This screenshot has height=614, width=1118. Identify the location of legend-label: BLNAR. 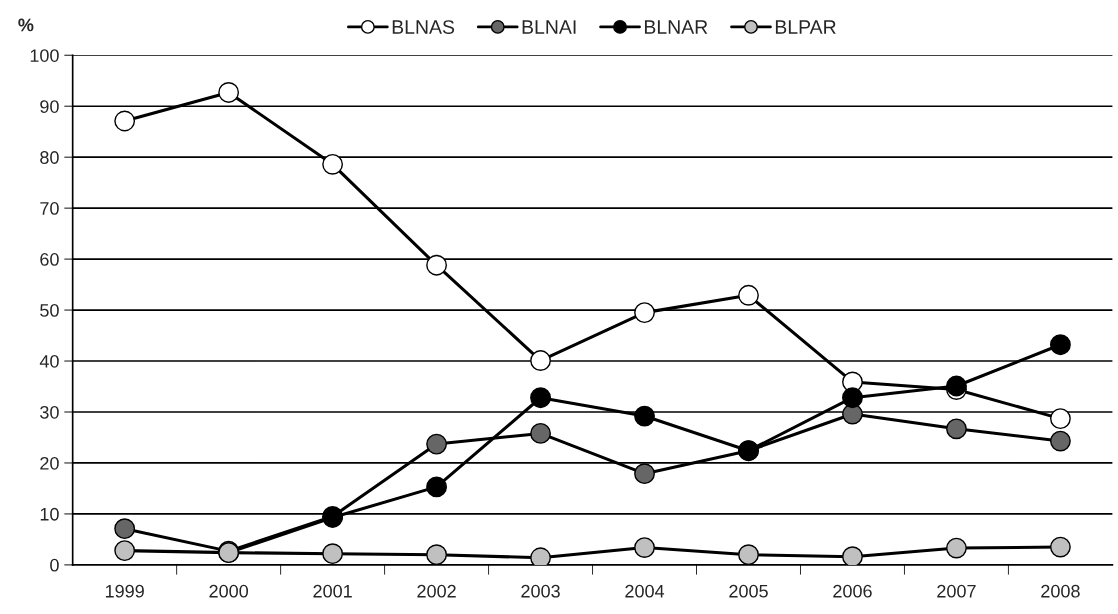
(676, 27).